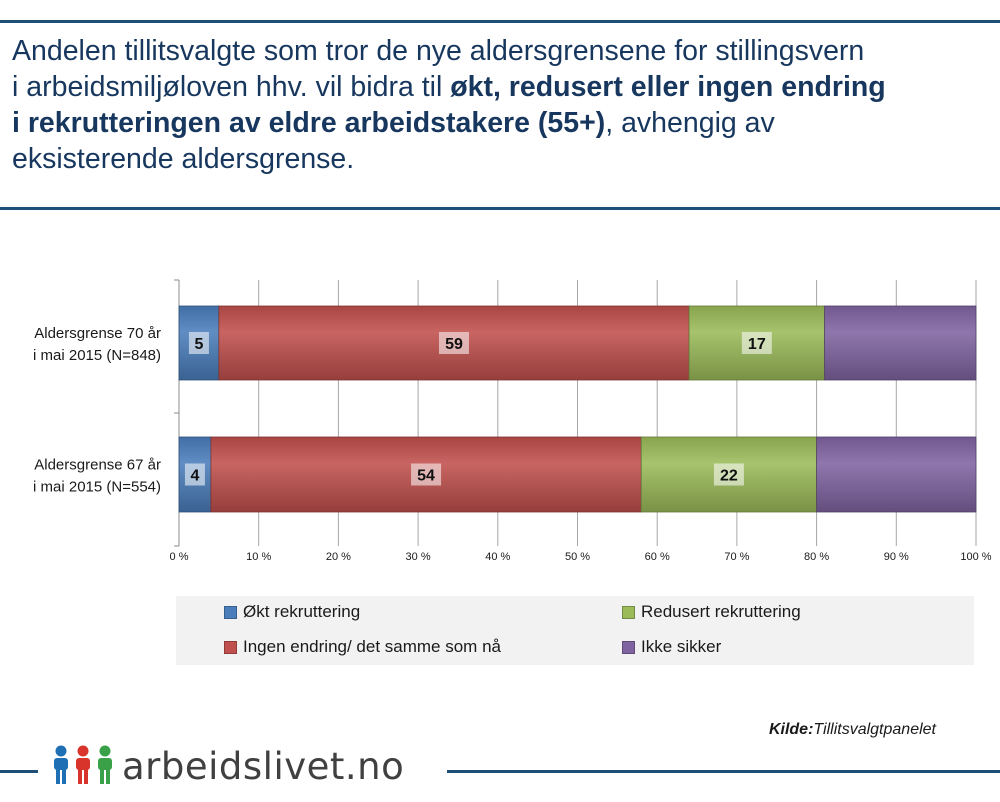  I want to click on legend-item-okt: Økt rekruttering, so click(292, 612).